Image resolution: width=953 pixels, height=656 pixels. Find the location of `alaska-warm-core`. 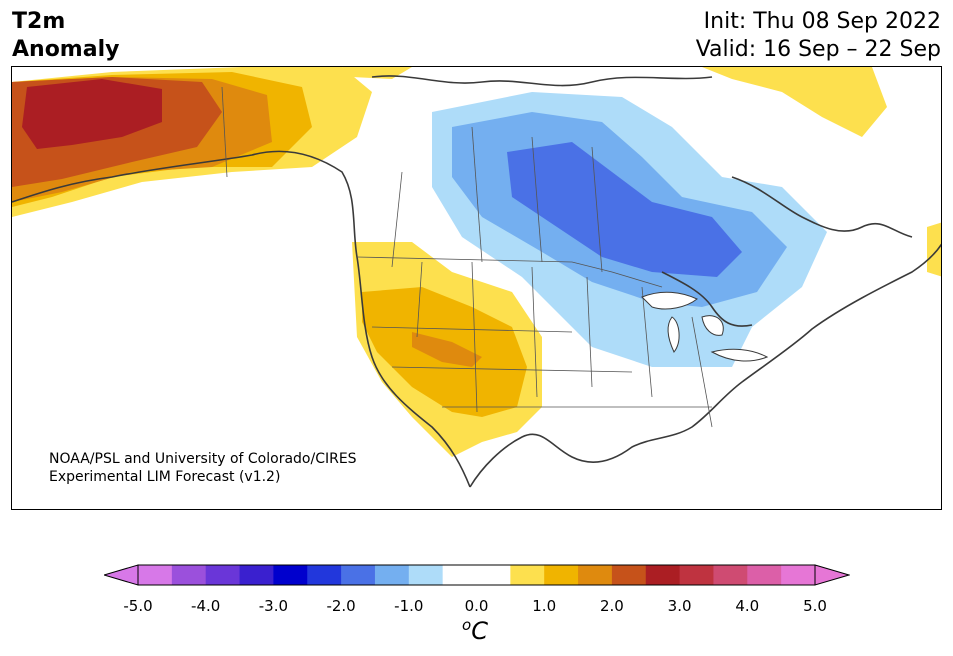

alaska-warm-core is located at coordinates (92, 114).